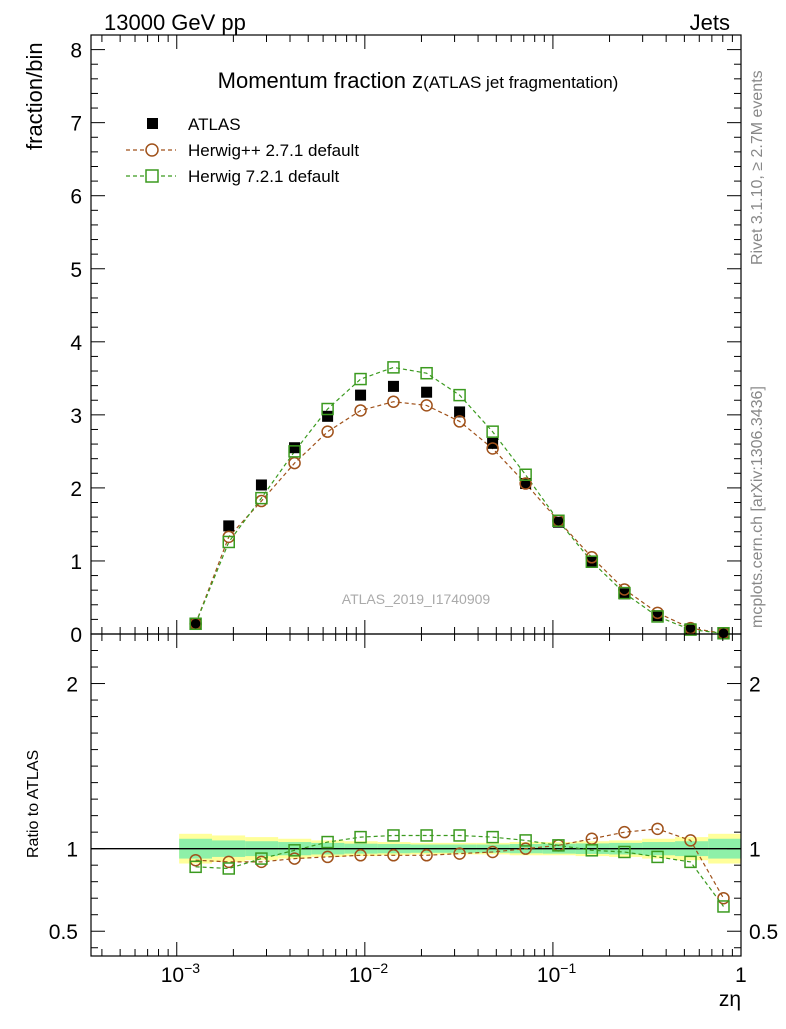 This screenshot has height=1029, width=786. What do you see at coordinates (72, 685) in the screenshot?
I see `ratio-y-tick-label: 2` at bounding box center [72, 685].